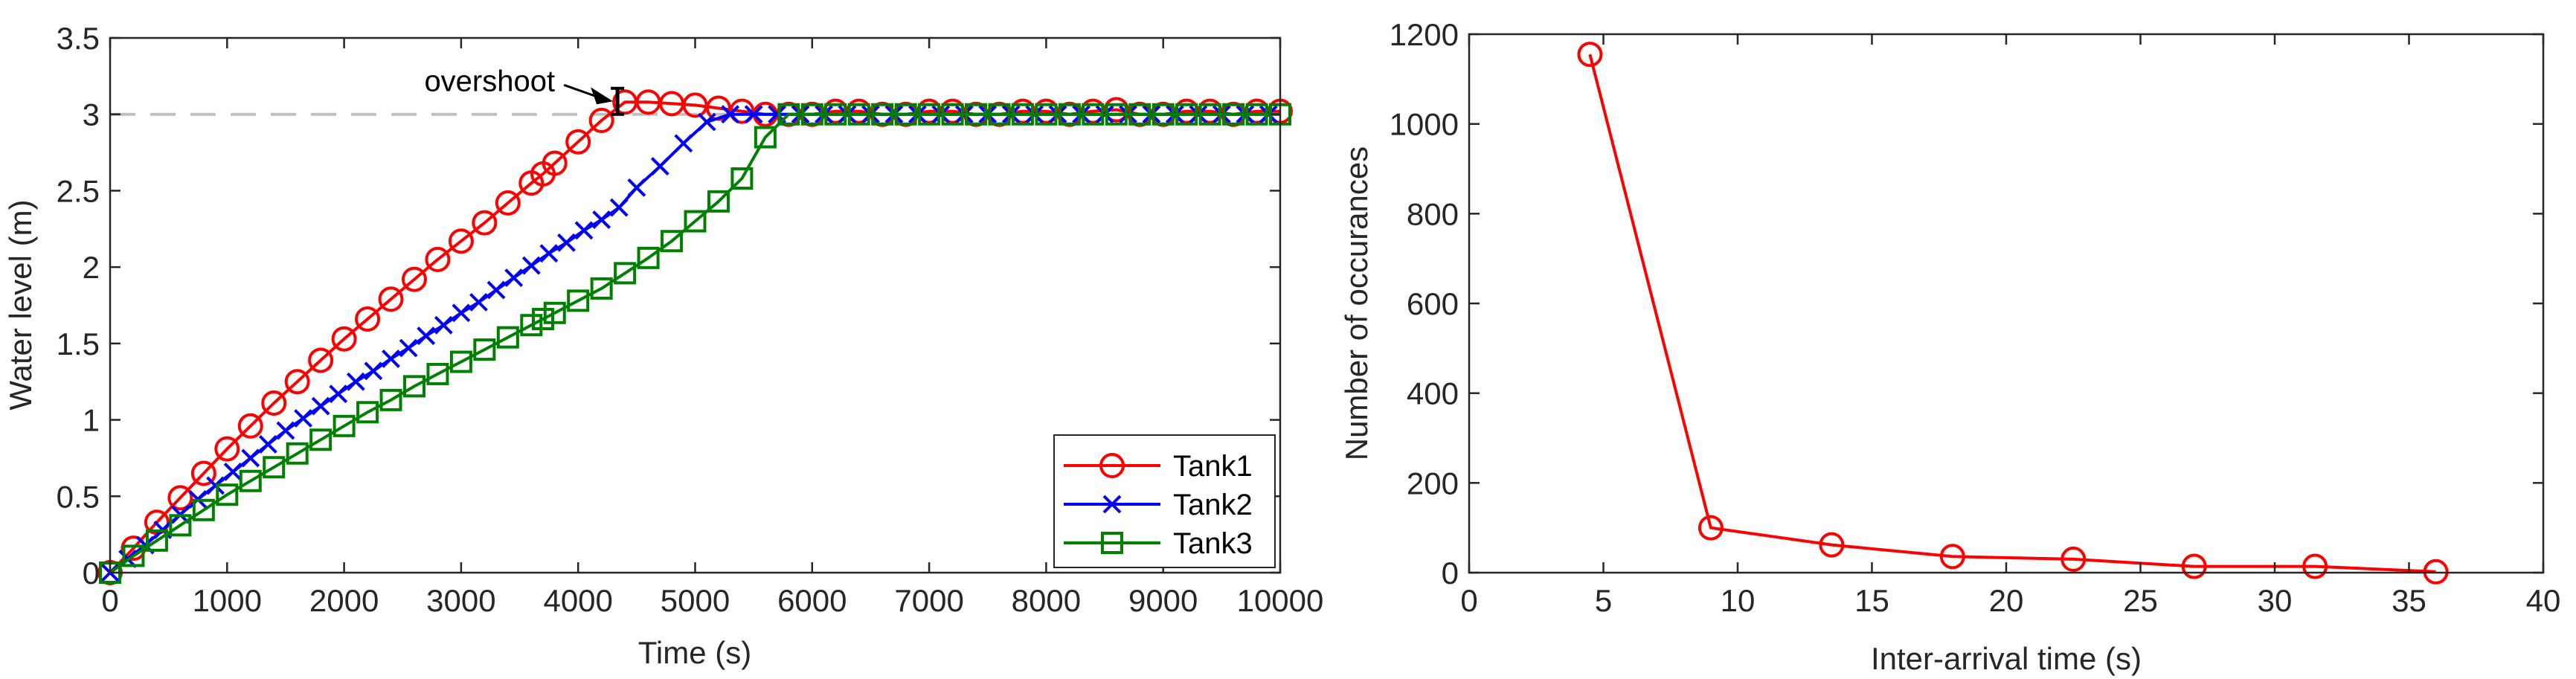  What do you see at coordinates (1112, 465) in the screenshot?
I see `legend-marker-circle-icon` at bounding box center [1112, 465].